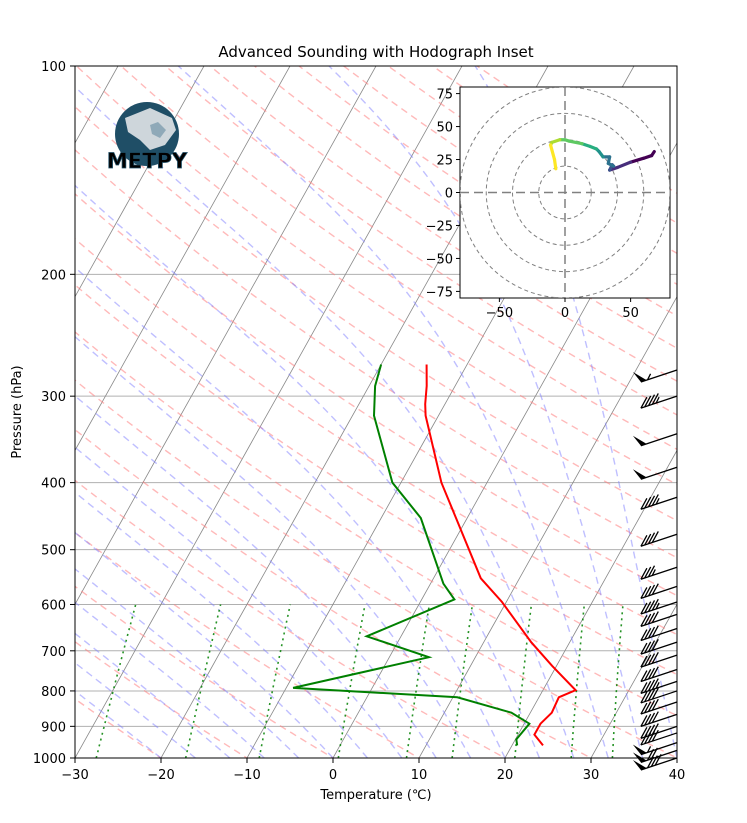 The image size is (747, 823). What do you see at coordinates (17, 411) in the screenshot?
I see `y-axis-label: Pressure (hPa)` at bounding box center [17, 411].